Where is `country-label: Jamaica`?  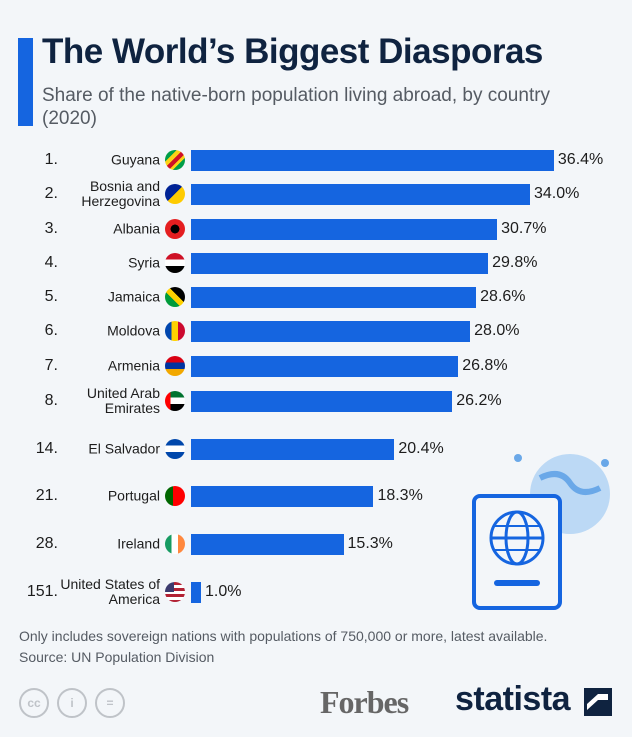
country-label: Jamaica is located at coordinates (133, 296).